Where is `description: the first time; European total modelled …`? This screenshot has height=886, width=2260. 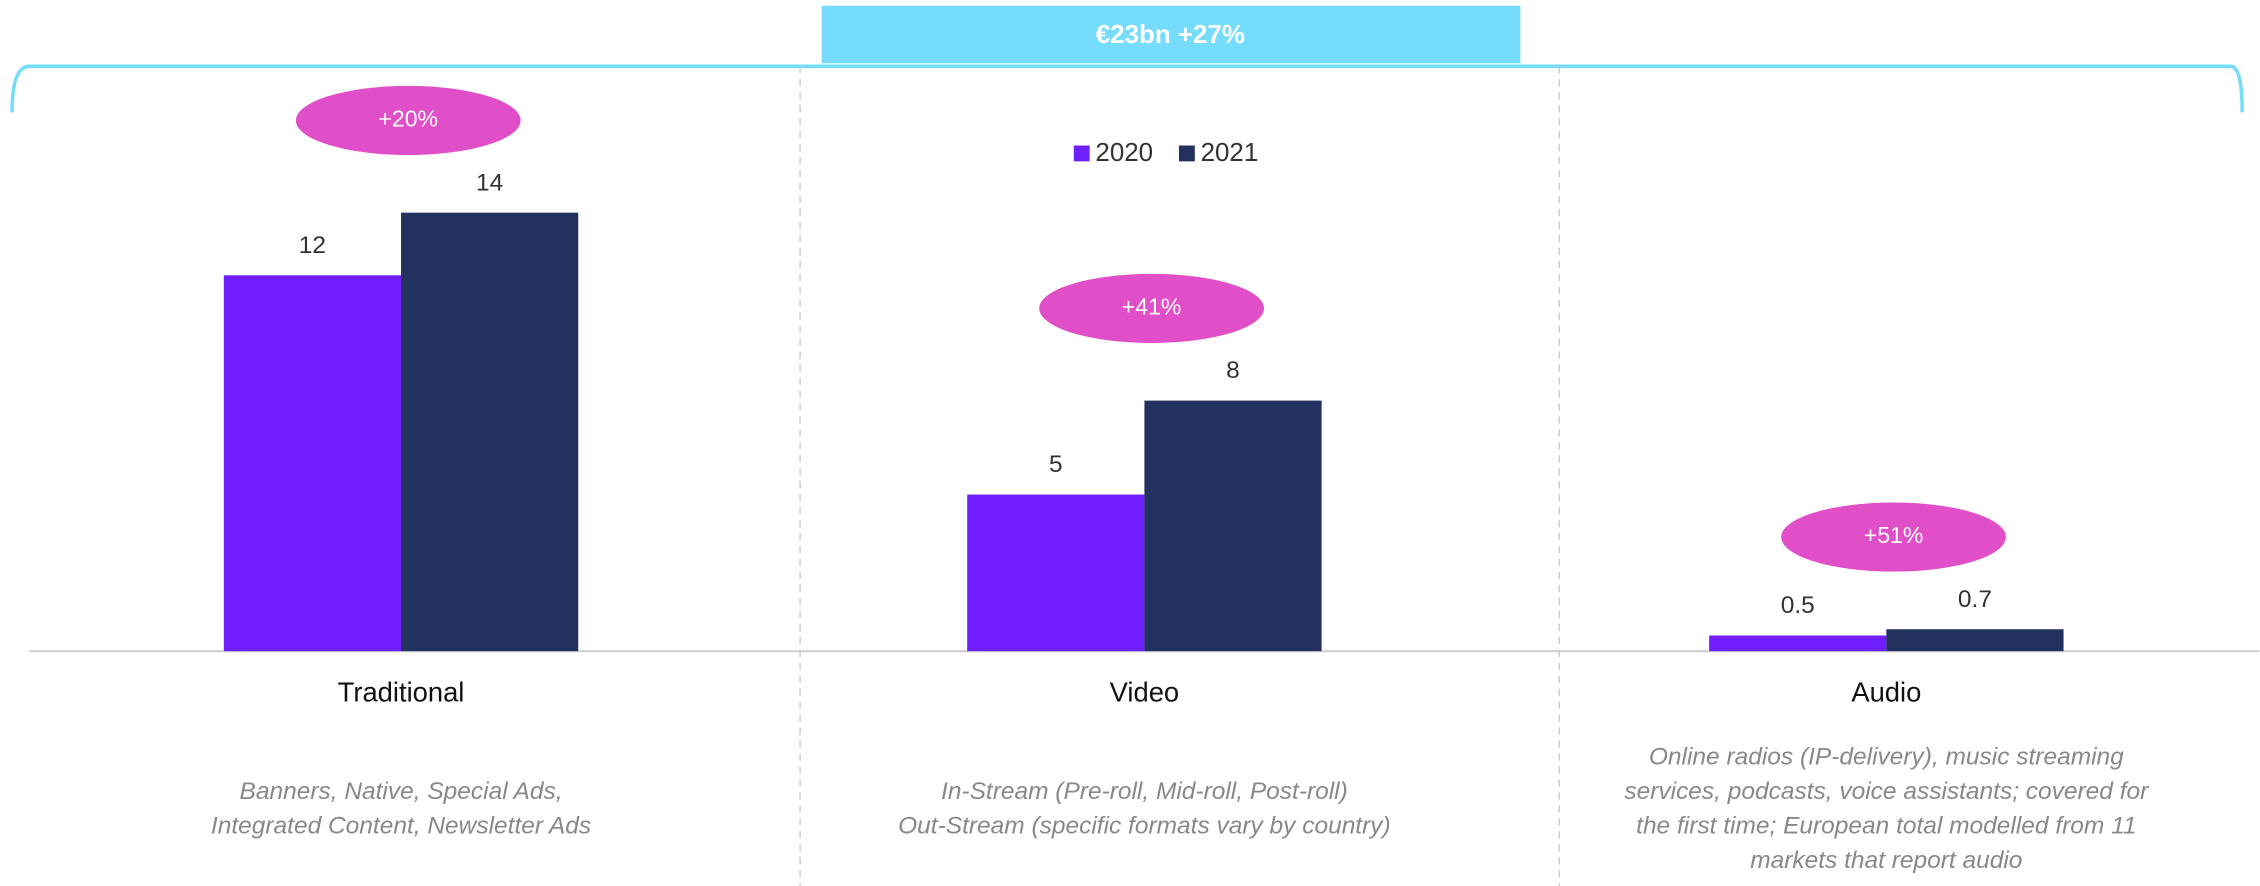
description: the first time; European total modelled … is located at coordinates (1886, 825).